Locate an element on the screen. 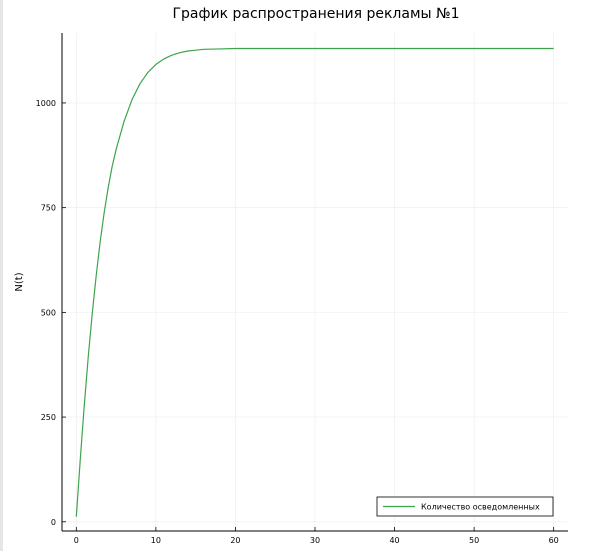  legend-label: Количество осведомленных is located at coordinates (480, 507).